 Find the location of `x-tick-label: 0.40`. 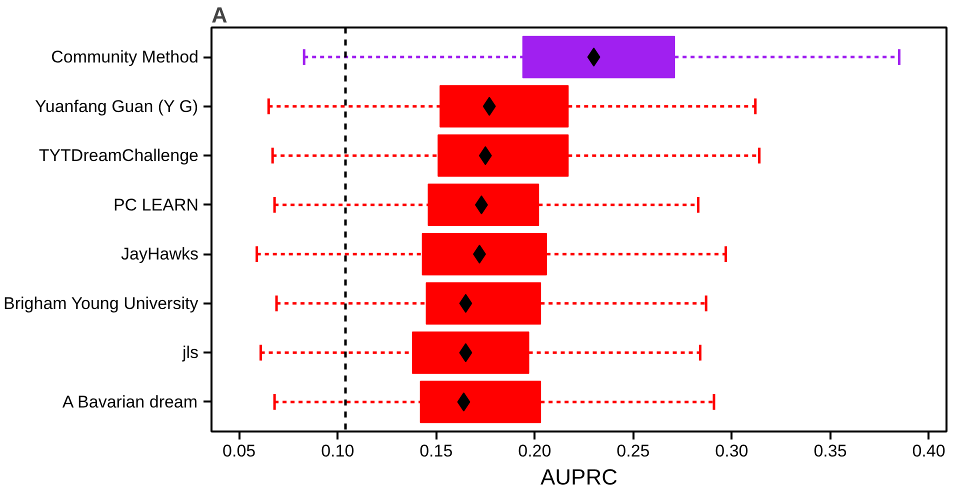

x-tick-label: 0.40 is located at coordinates (929, 451).